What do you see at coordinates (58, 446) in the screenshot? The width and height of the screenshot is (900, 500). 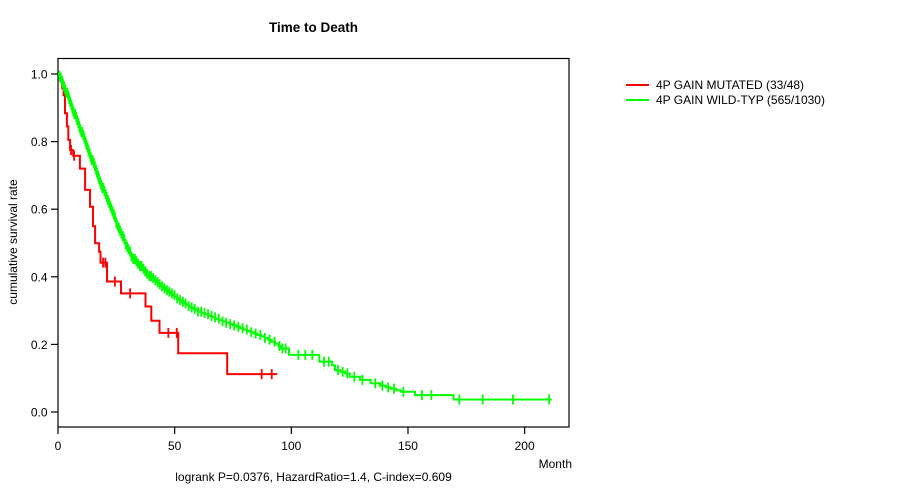 I see `x-tick-label: 0` at bounding box center [58, 446].